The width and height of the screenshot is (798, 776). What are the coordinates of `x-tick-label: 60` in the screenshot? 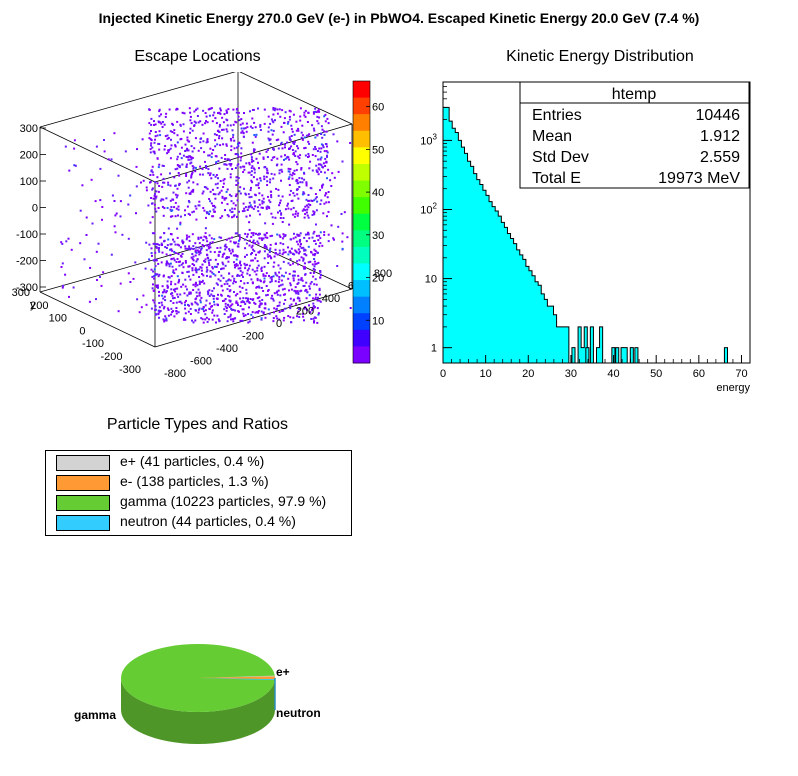 It's located at (699, 374).